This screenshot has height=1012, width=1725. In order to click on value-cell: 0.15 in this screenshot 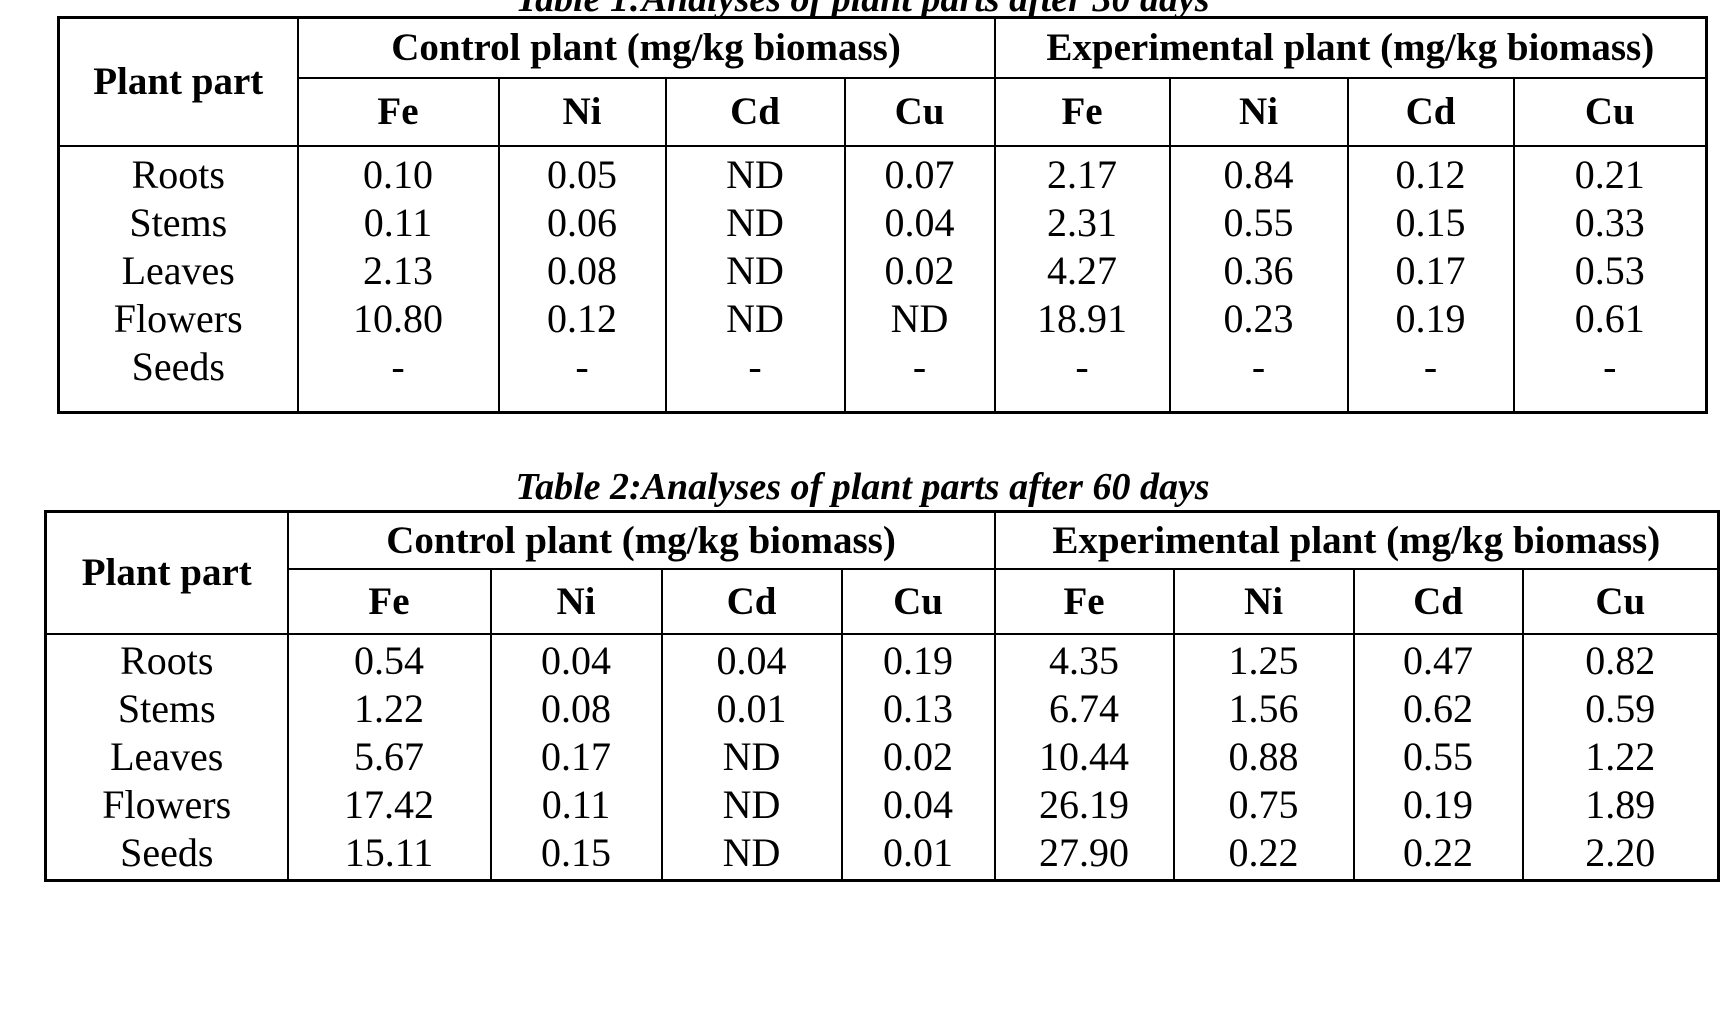, I will do `click(1430, 222)`.